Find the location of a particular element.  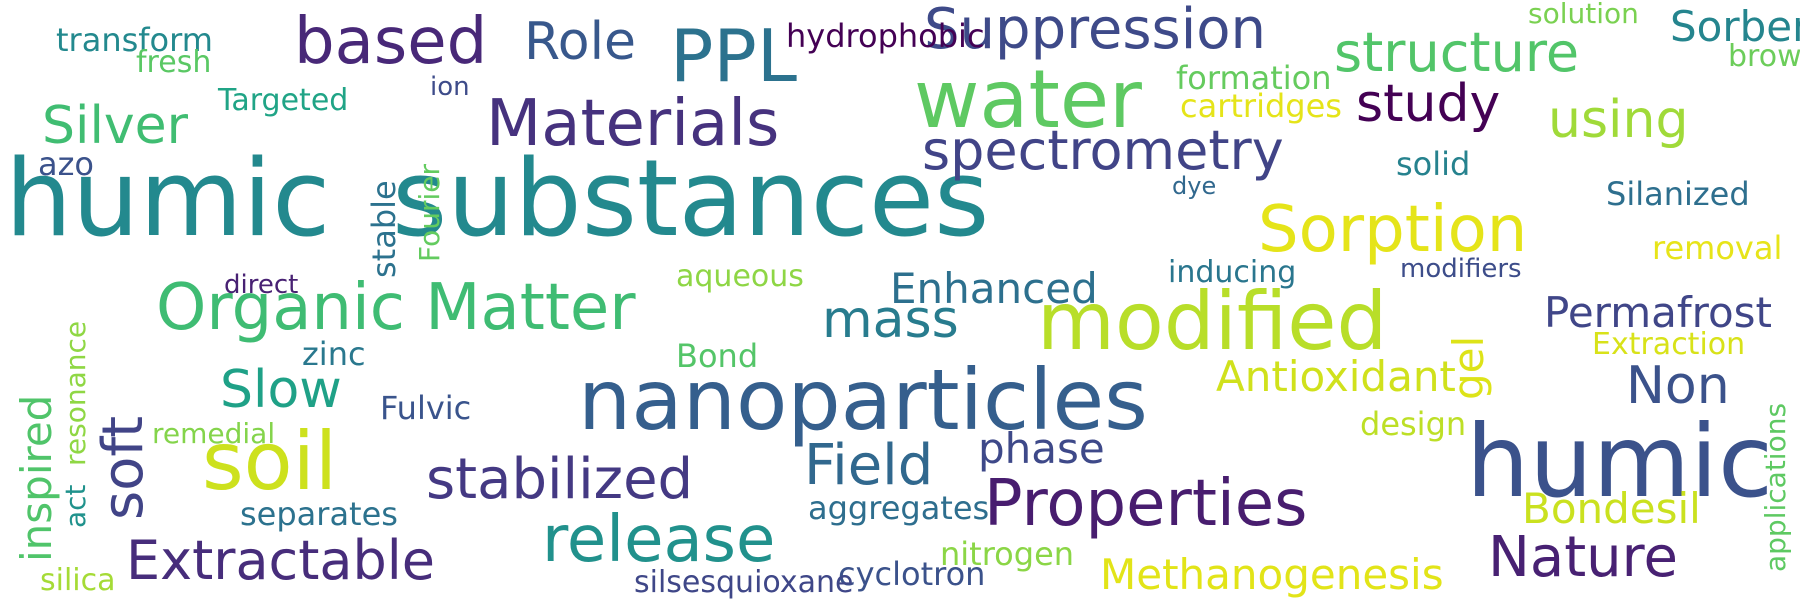

word-extraction: resonance is located at coordinates (75, 393).